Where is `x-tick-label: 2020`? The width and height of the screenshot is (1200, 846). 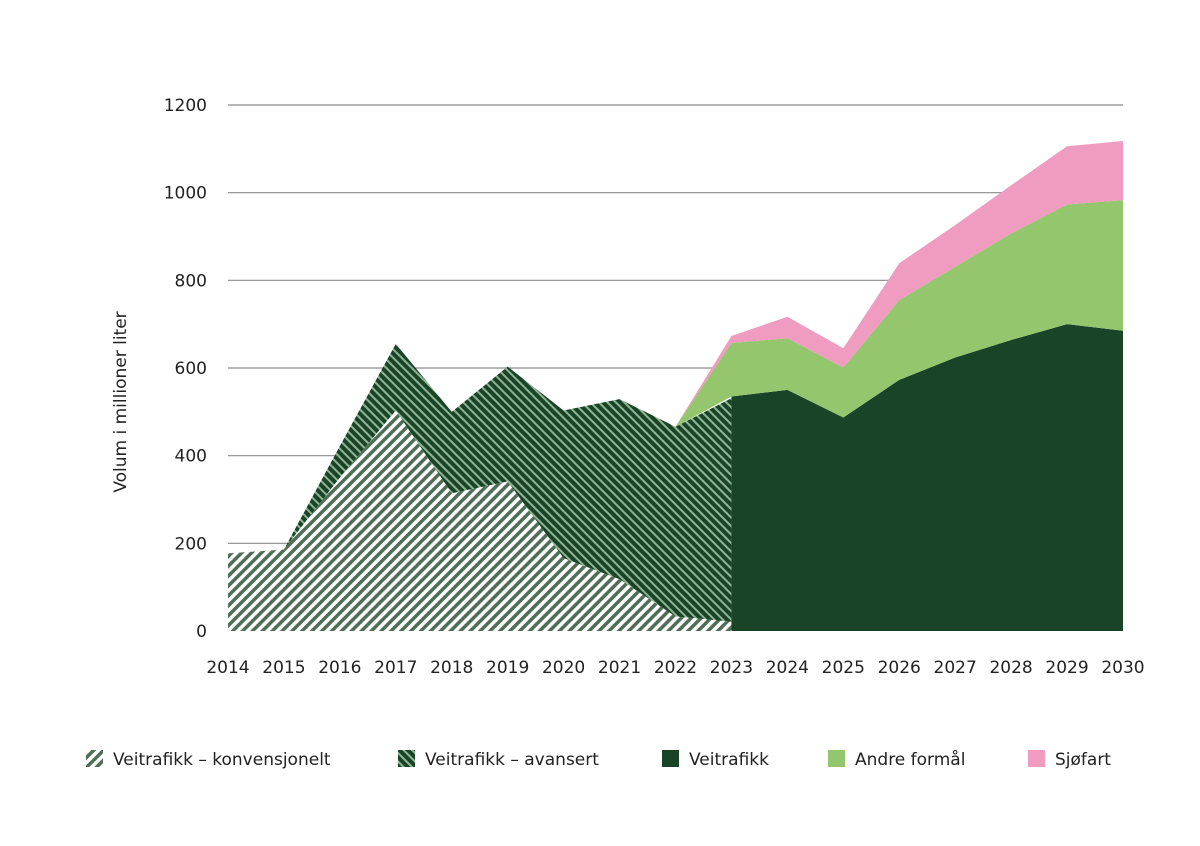
x-tick-label: 2020 is located at coordinates (563, 668).